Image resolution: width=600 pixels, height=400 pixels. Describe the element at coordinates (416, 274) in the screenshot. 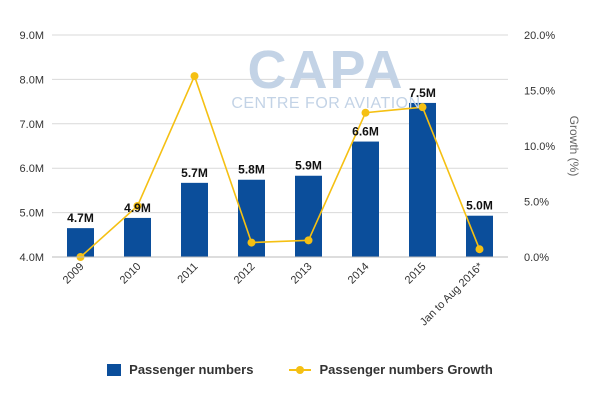

I see `x-tick-label: 2015` at that location.